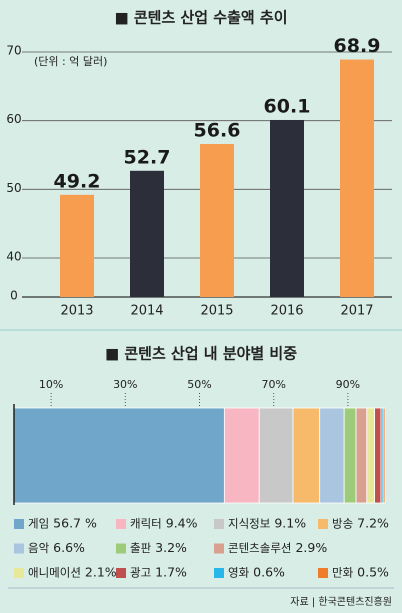  I want to click on legend-label: 만화, so click(343, 573).